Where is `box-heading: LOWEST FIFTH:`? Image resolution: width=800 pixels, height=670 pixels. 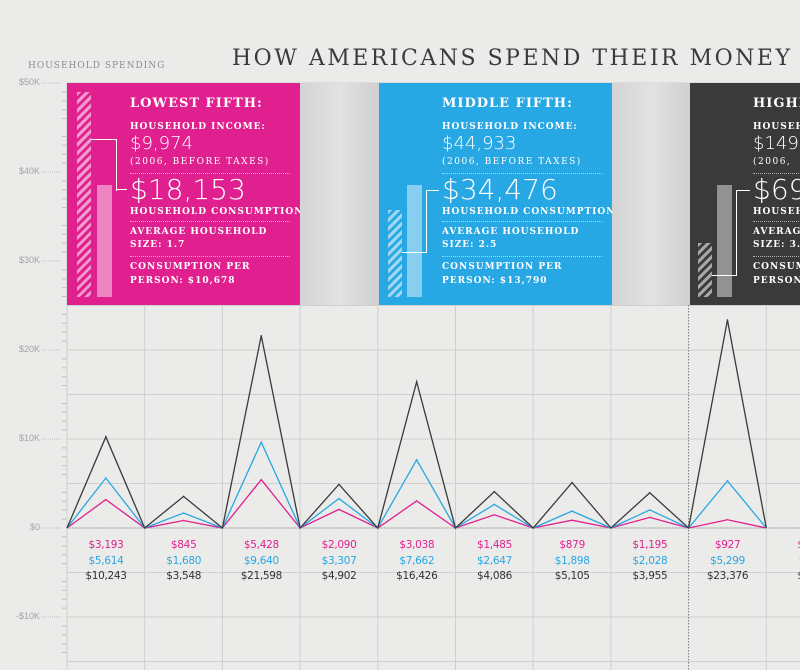
box-heading: LOWEST FIFTH: is located at coordinates (196, 103).